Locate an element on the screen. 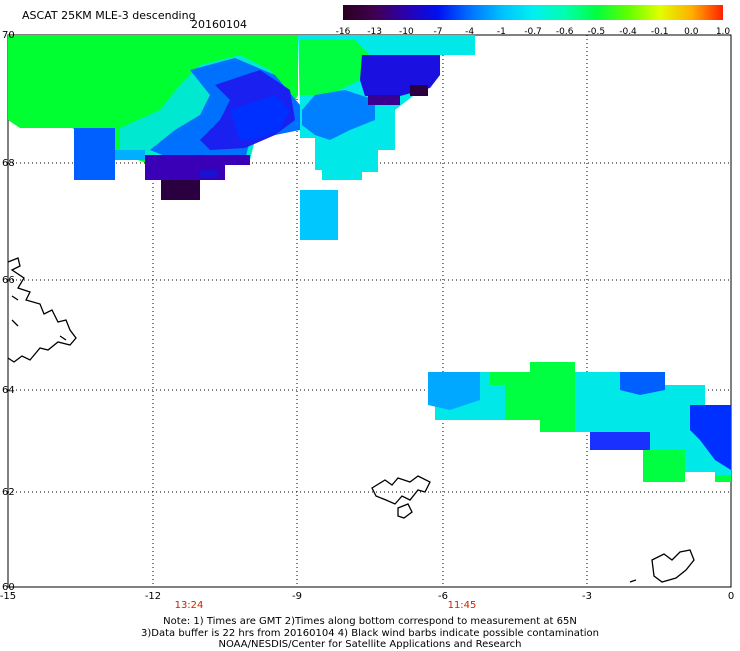 The height and width of the screenshot is (651, 740). lon-tick-6: 0 is located at coordinates (731, 596).